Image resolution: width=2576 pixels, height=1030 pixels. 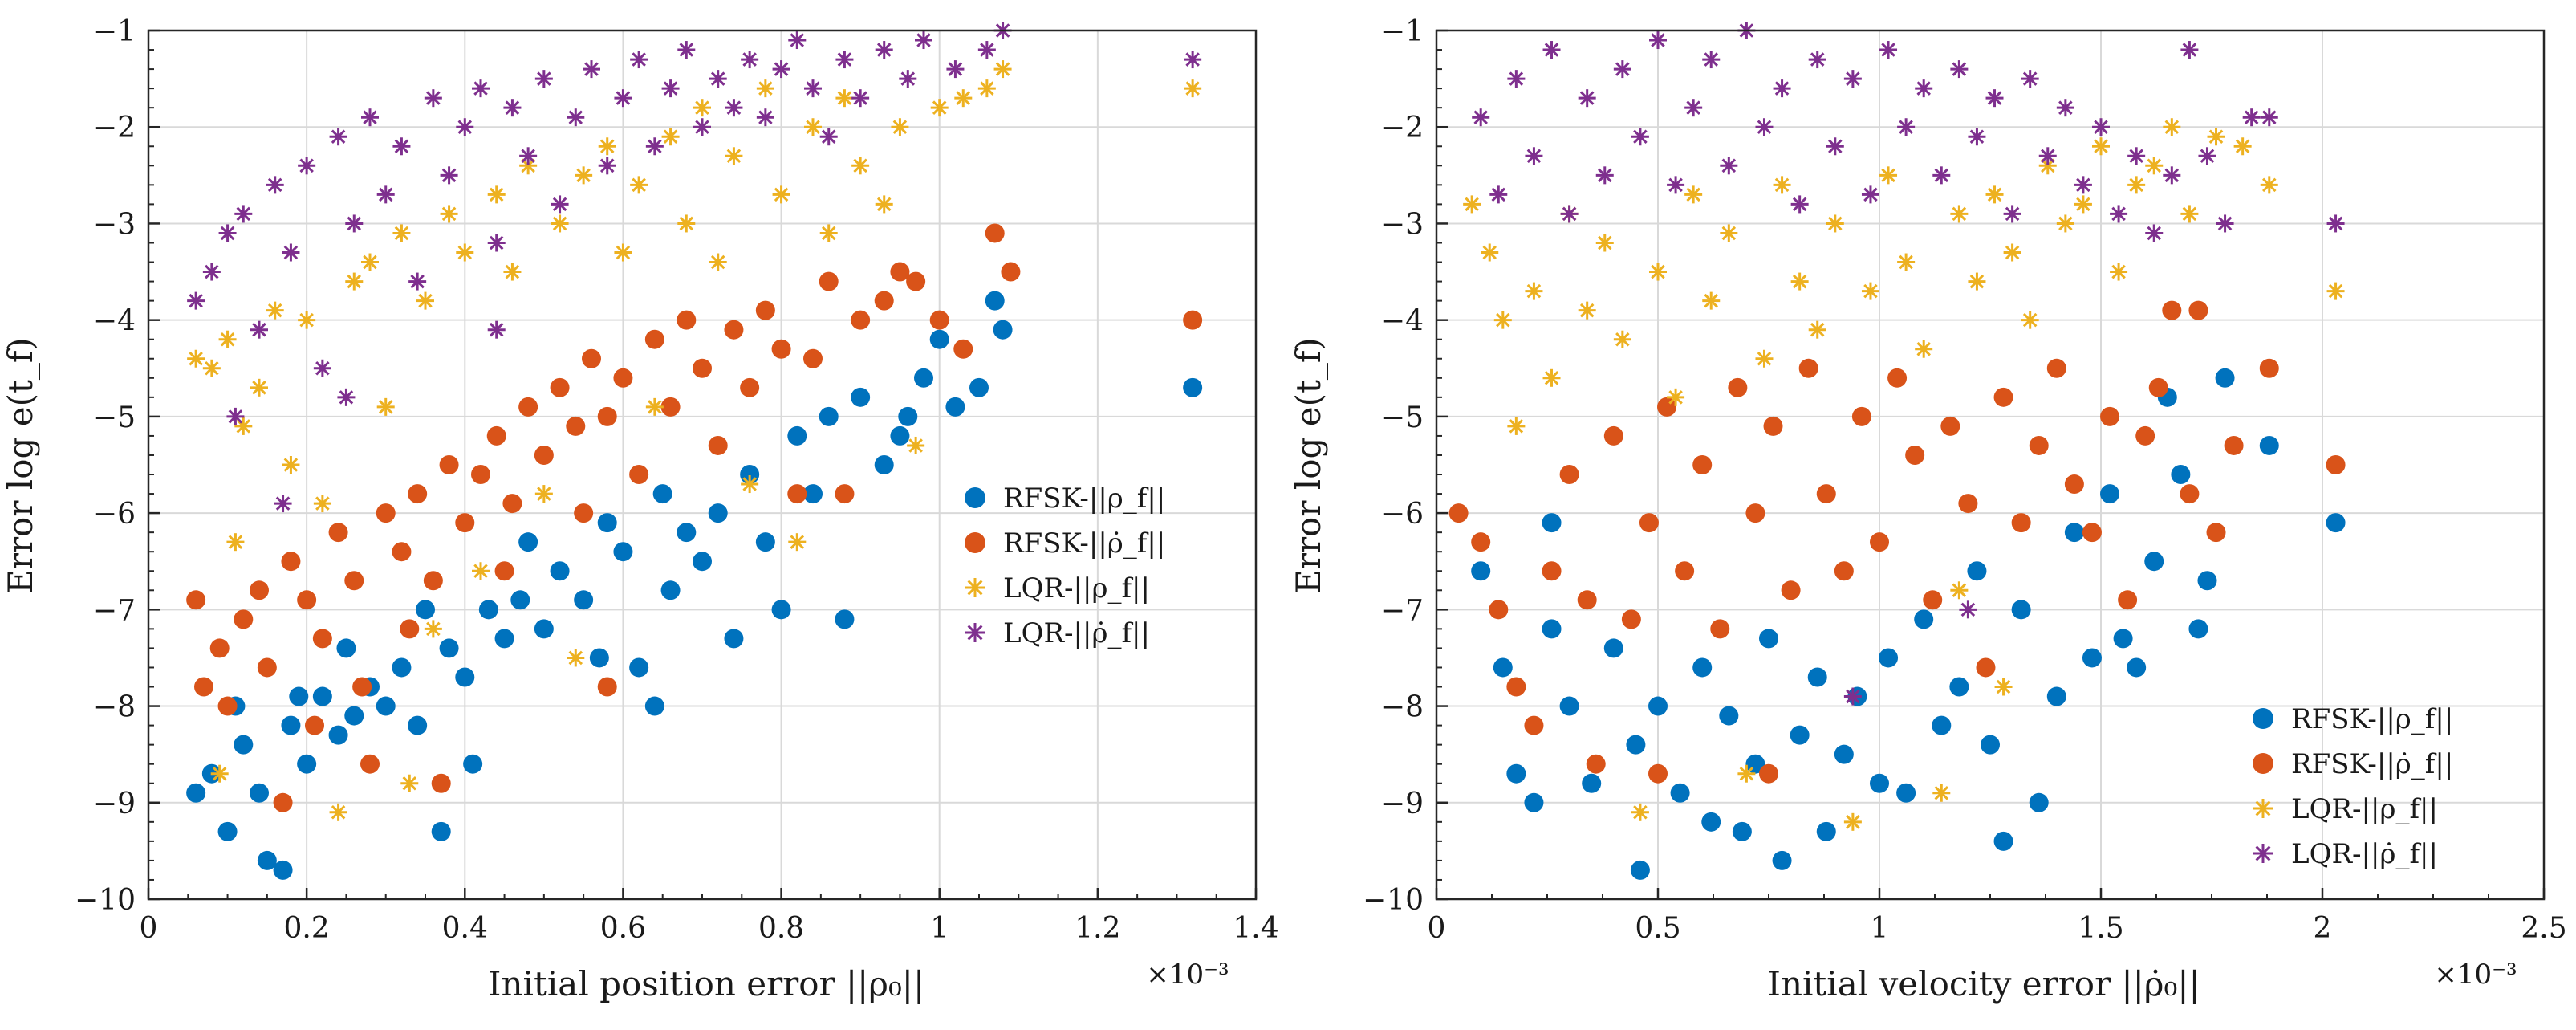 I want to click on legend-label: LQR-||ρ_f||, so click(x=1077, y=589).